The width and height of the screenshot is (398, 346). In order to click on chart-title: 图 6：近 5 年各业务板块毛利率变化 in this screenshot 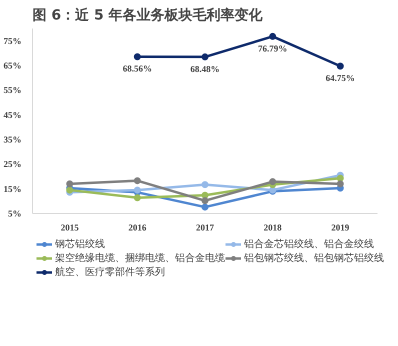, I will do `click(148, 15)`.